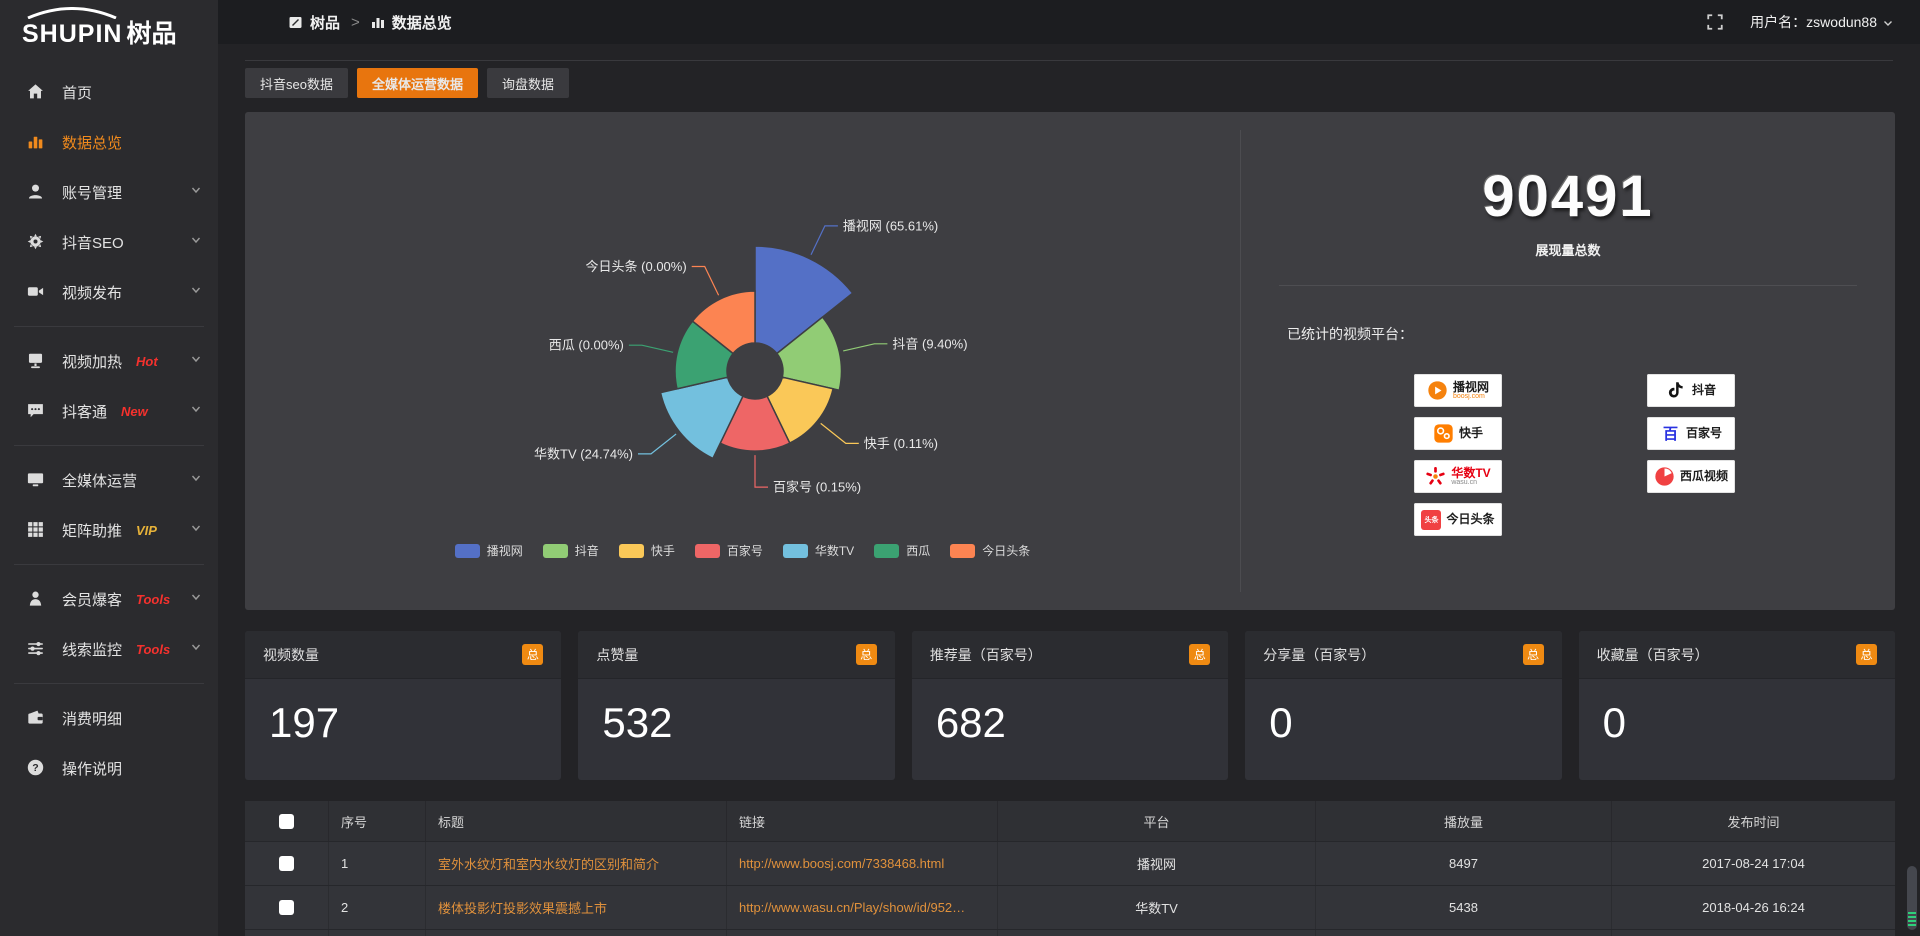  What do you see at coordinates (403, 705) in the screenshot?
I see `stat-card-0: 视频数量 总 197` at bounding box center [403, 705].